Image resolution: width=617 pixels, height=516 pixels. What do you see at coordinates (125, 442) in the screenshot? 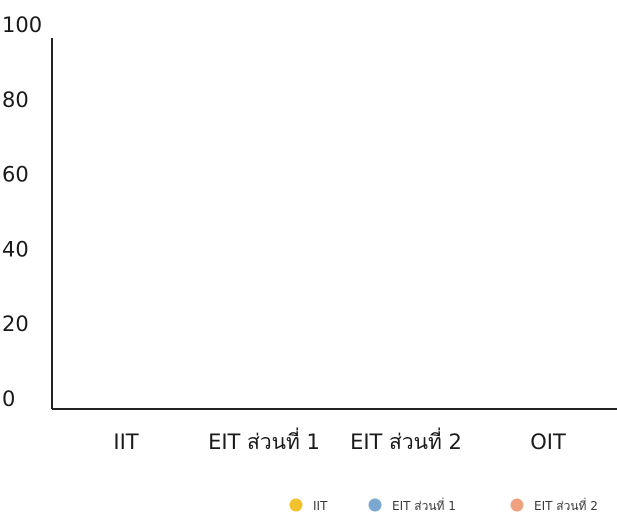
I see `x-category-label: IIT` at bounding box center [125, 442].